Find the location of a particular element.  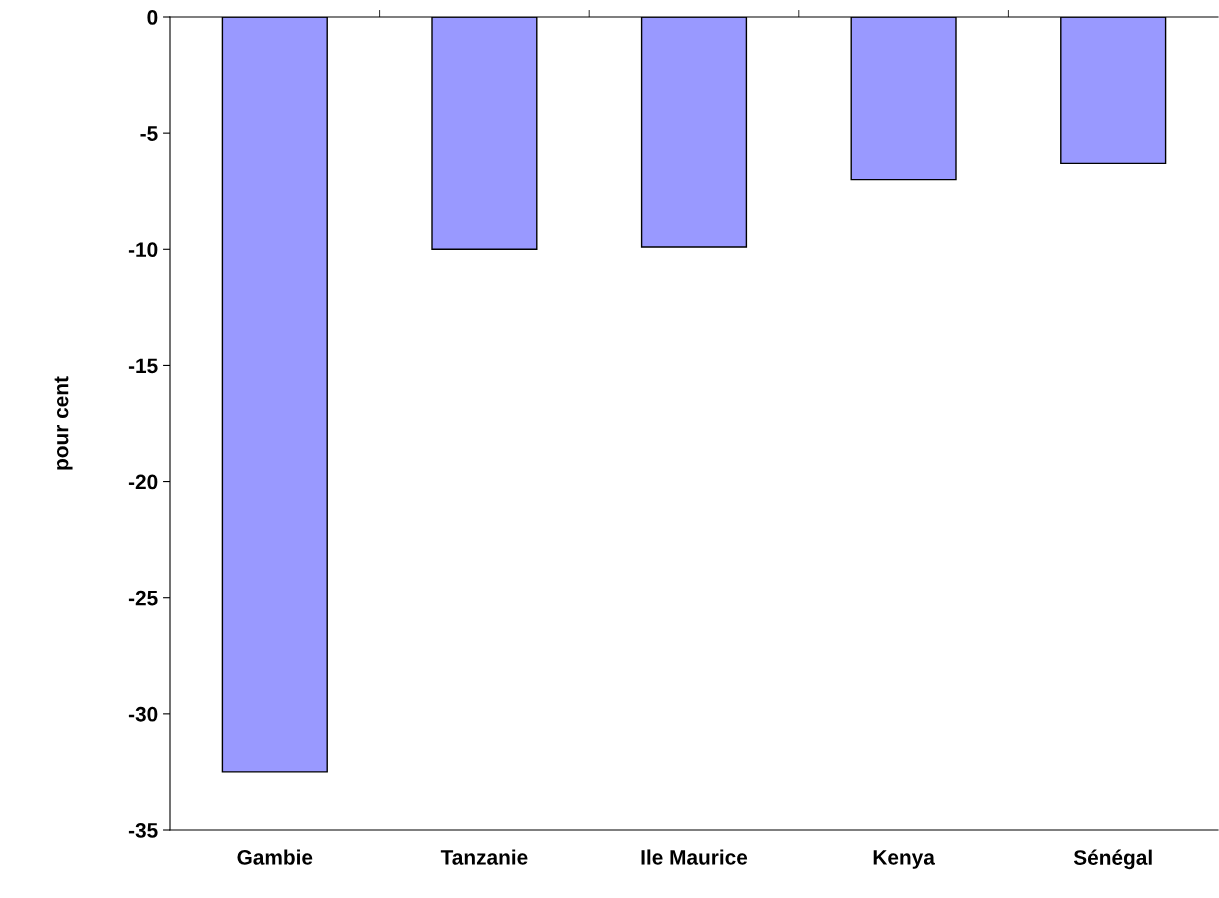

y-tick-label: -25 is located at coordinates (143, 598).